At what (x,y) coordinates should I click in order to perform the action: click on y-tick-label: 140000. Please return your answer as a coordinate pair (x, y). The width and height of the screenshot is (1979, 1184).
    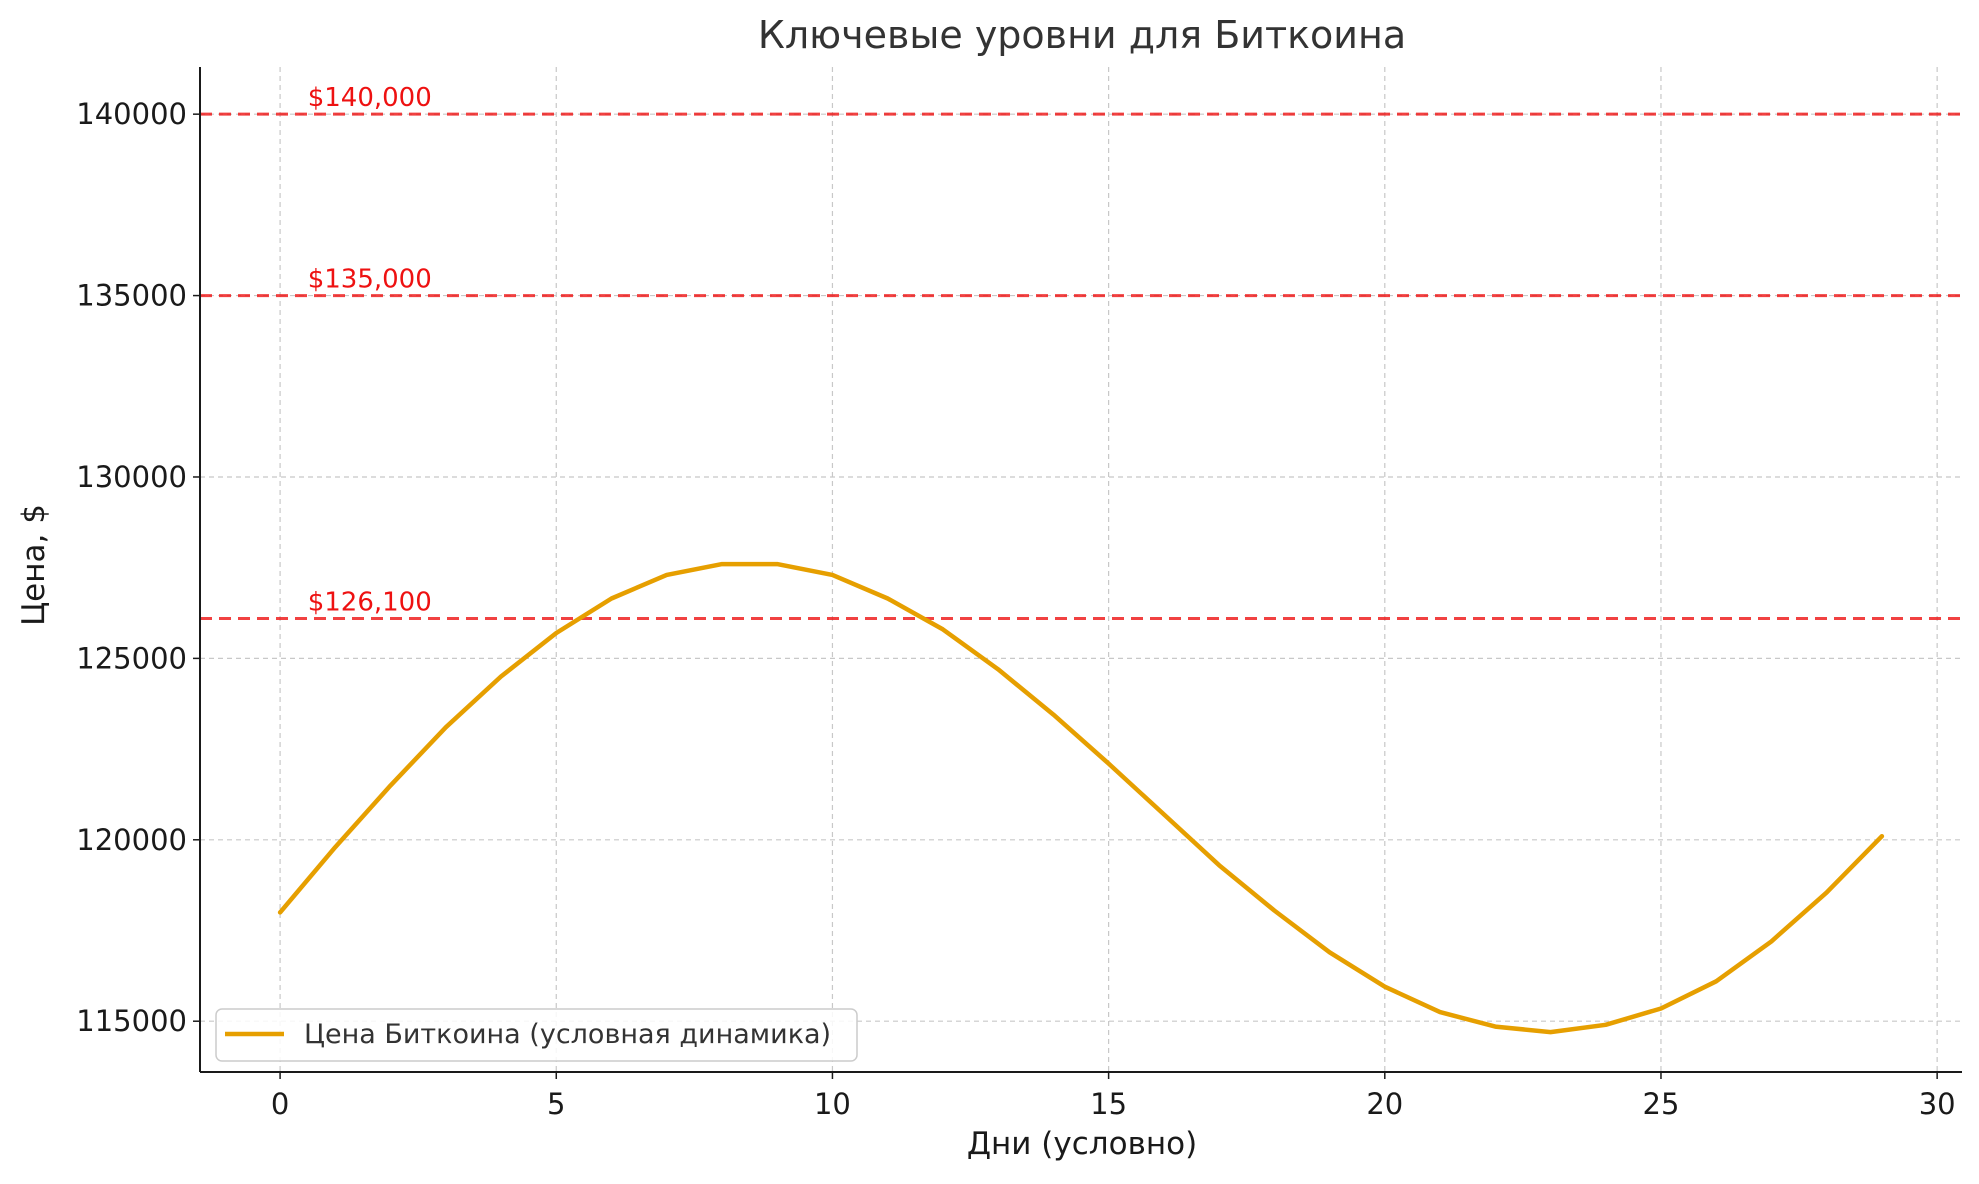
    Looking at the image, I should click on (131, 114).